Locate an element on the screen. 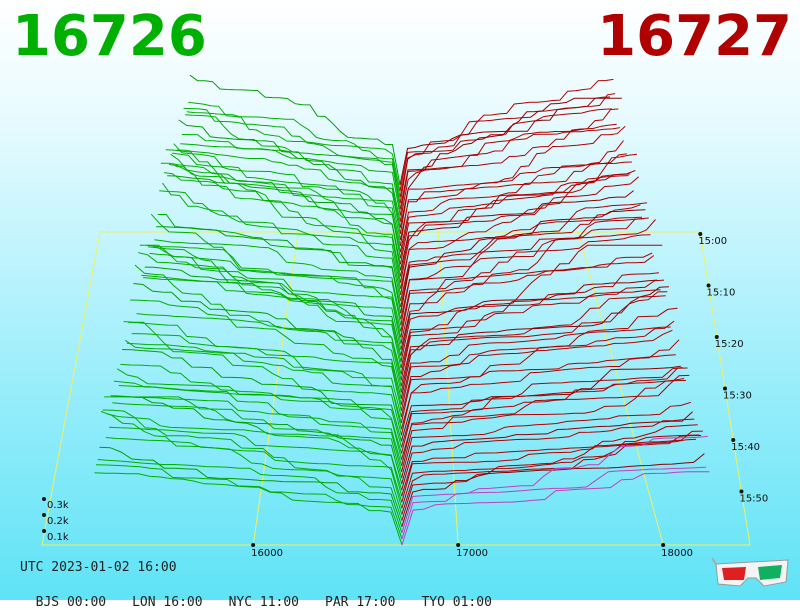 The image size is (800, 610). time-tick-label: 15:50 is located at coordinates (753, 499).